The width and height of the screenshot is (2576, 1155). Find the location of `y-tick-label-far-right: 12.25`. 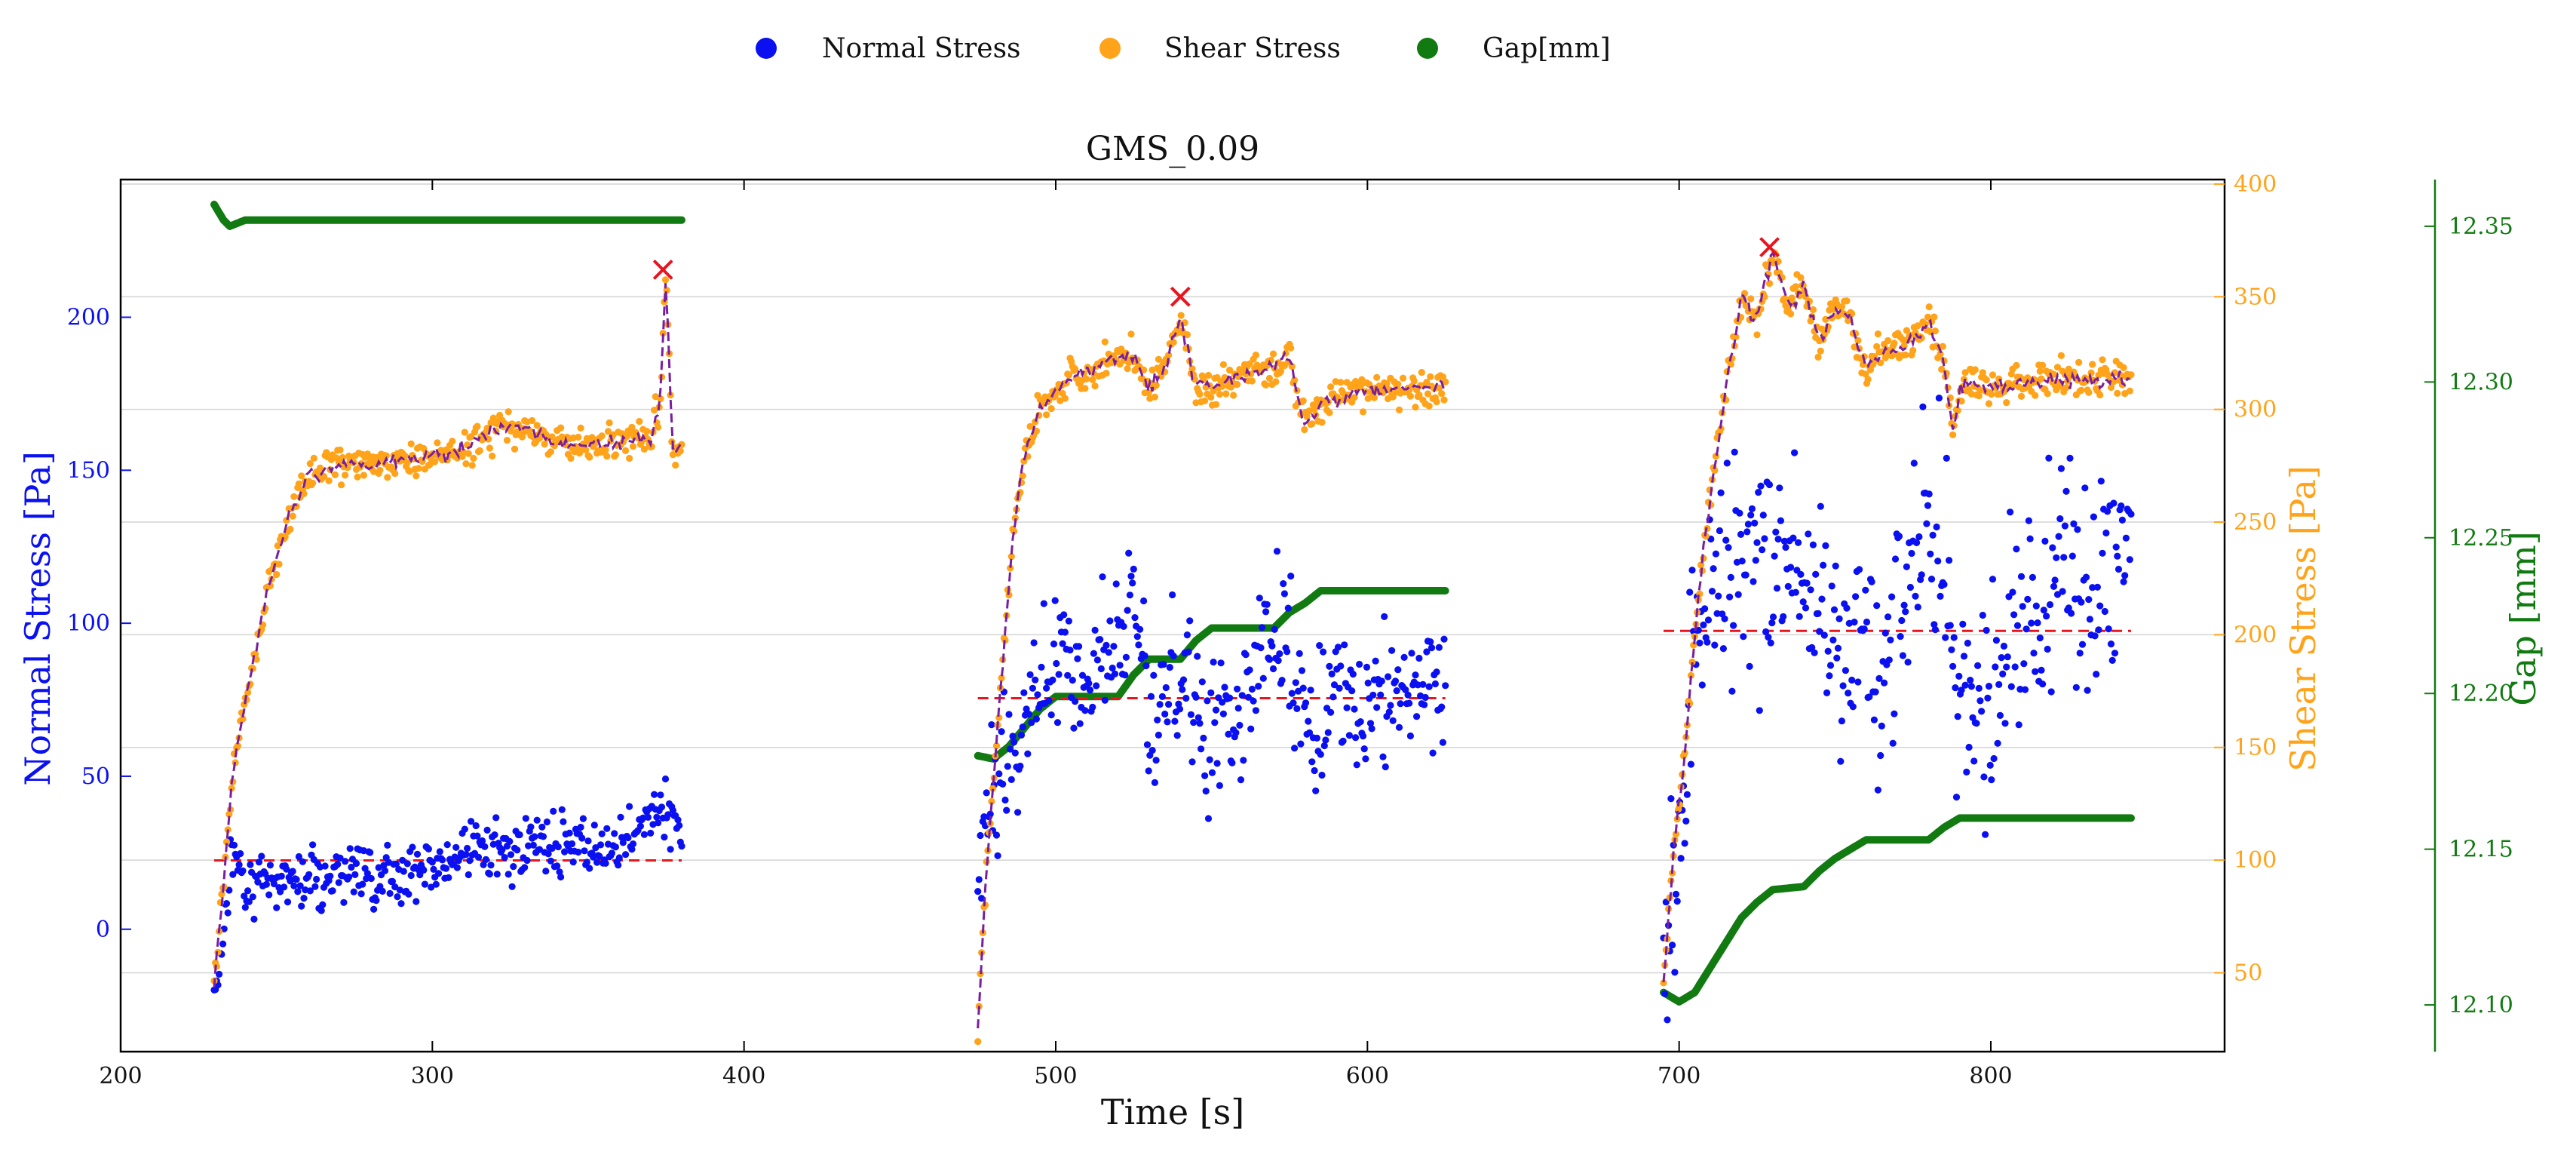

y-tick-label-far-right: 12.25 is located at coordinates (2481, 538).